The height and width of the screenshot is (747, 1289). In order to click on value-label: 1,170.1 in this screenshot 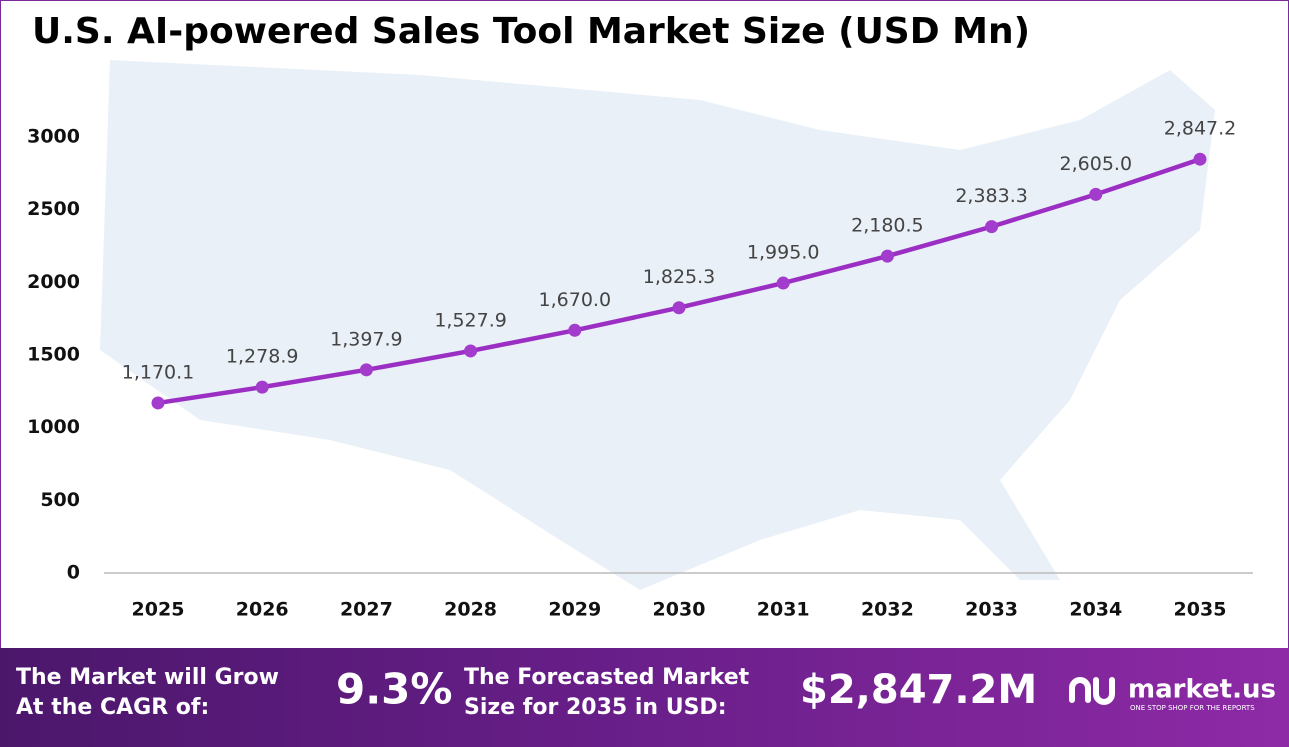, I will do `click(158, 372)`.